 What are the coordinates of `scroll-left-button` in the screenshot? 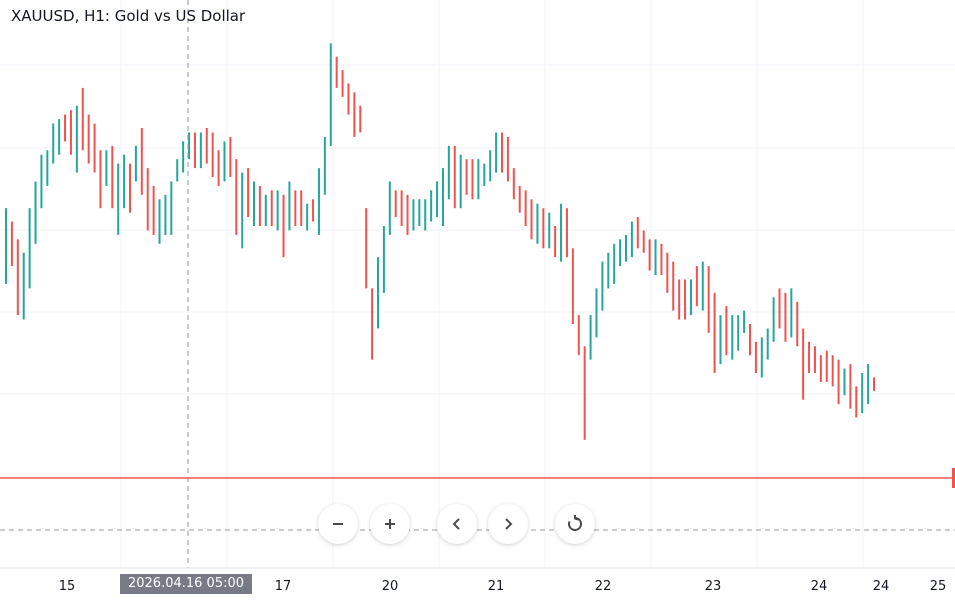 It's located at (457, 524).